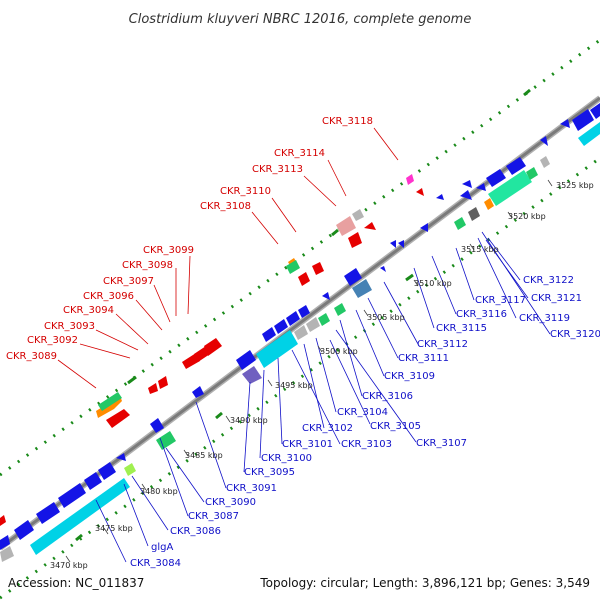  Describe the element at coordinates (277, 169) in the screenshot. I see `gene-label: CKR_3113` at that location.